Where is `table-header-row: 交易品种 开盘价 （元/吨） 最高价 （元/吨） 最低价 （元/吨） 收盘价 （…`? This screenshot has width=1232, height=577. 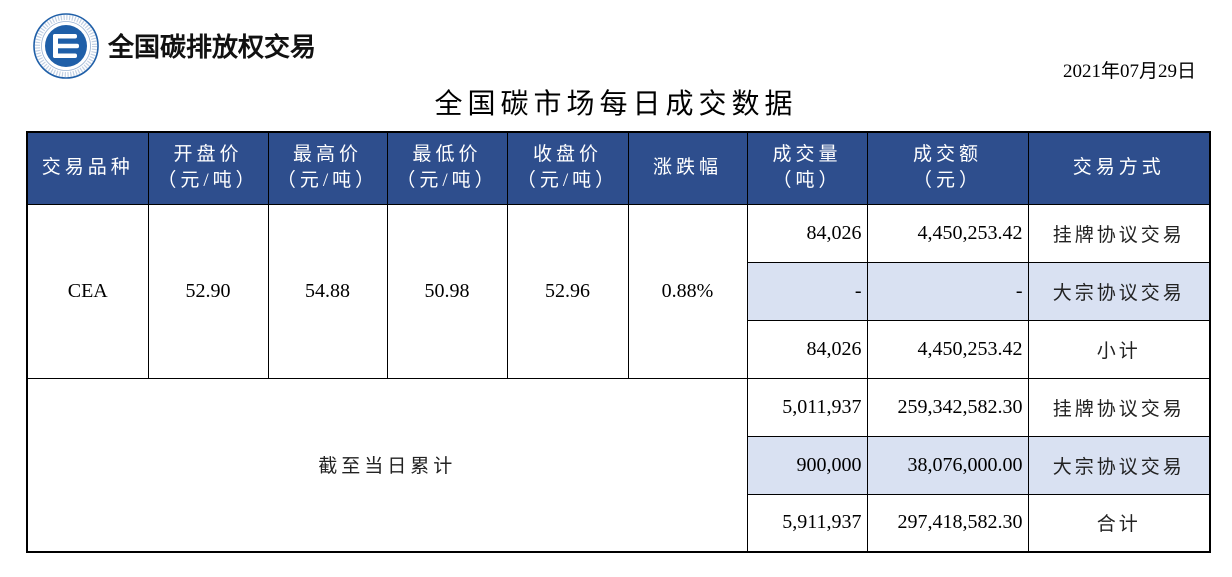
table-header-row: 交易品种 开盘价 （元/吨） 最高价 （元/吨） 最低价 （元/吨） 收盘价 （… is located at coordinates (618, 168).